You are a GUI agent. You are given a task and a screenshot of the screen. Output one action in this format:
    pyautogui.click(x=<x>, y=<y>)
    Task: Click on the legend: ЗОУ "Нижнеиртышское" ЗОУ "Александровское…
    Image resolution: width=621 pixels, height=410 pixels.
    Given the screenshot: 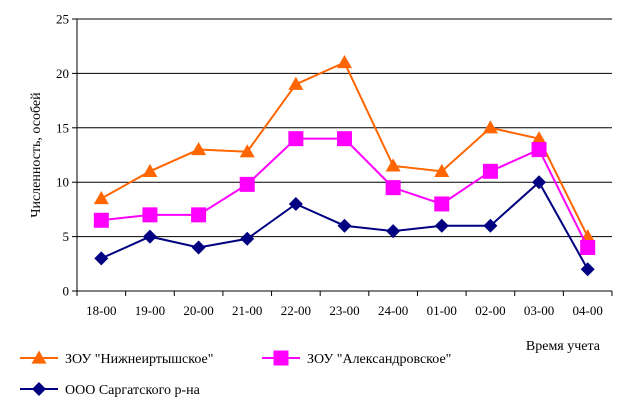 What is the action you would take?
    pyautogui.click(x=235, y=374)
    